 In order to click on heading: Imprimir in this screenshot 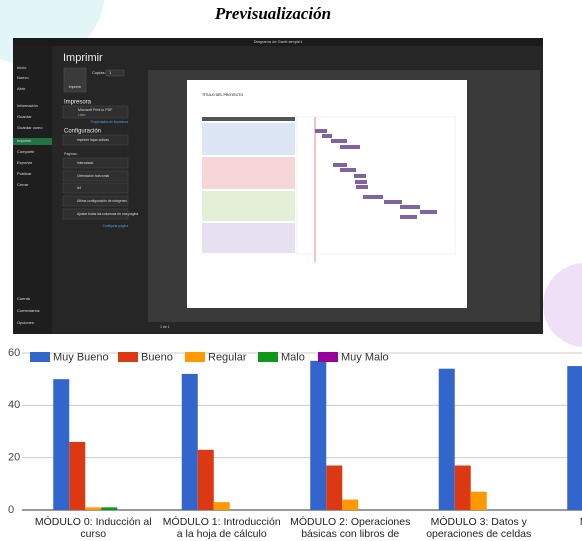, I will do `click(83, 58)`.